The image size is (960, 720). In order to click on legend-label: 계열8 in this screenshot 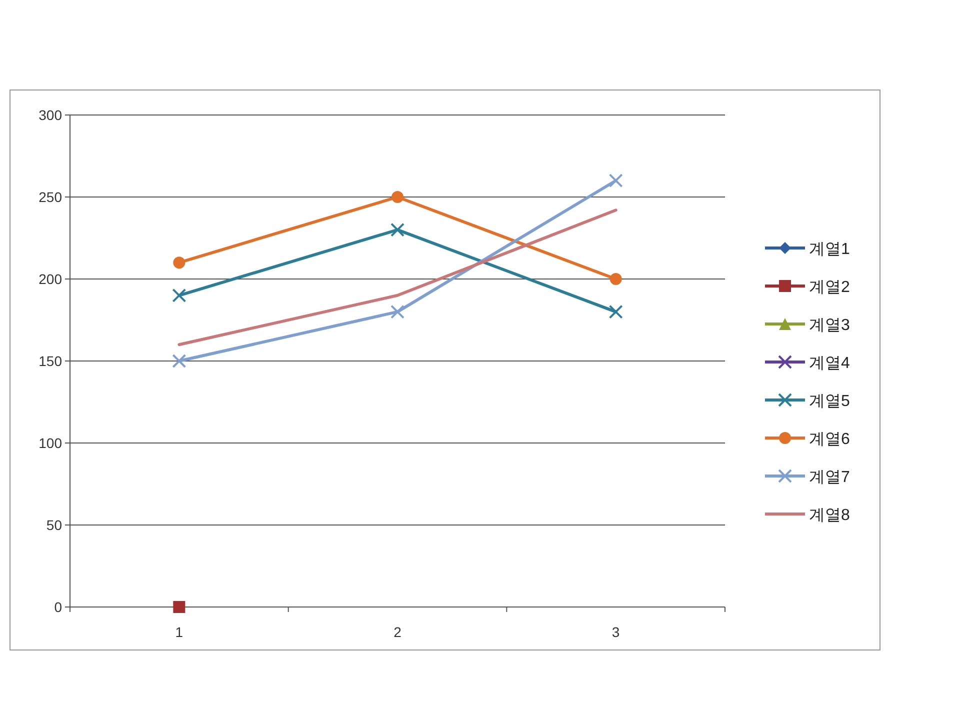, I will do `click(829, 515)`.